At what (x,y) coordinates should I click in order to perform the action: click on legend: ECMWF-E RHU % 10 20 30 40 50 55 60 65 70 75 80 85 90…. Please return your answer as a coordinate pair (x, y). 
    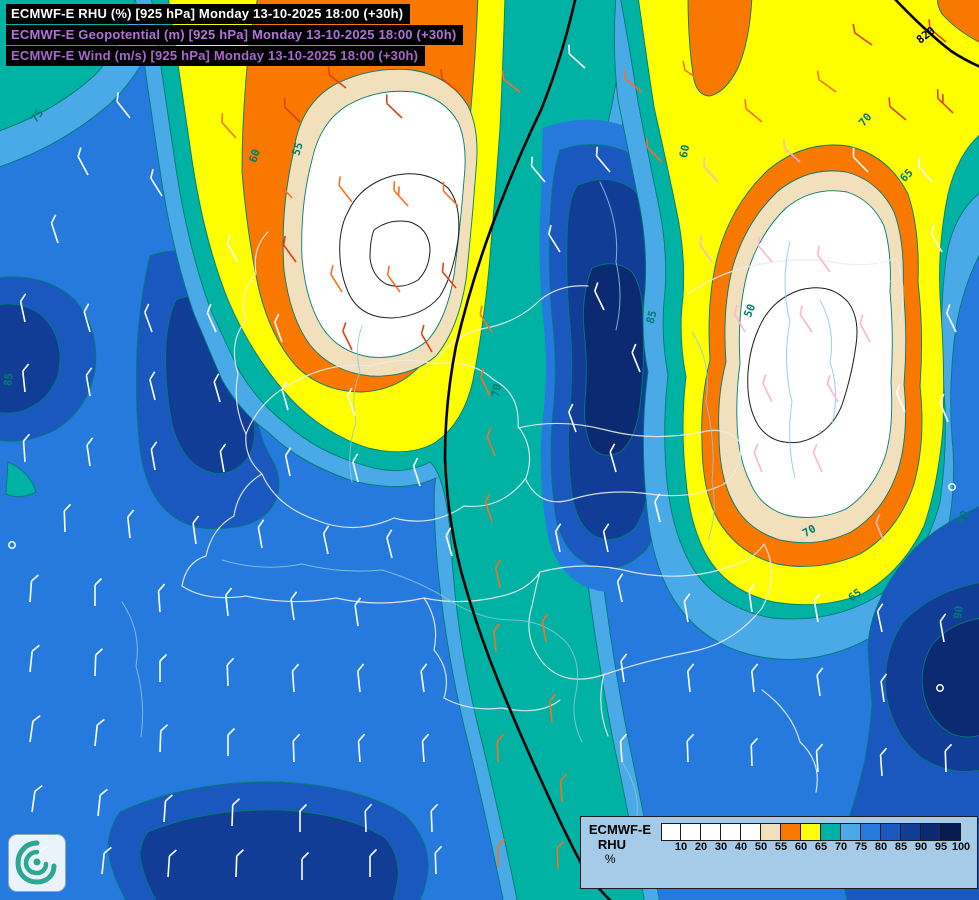
    Looking at the image, I should click on (778, 852).